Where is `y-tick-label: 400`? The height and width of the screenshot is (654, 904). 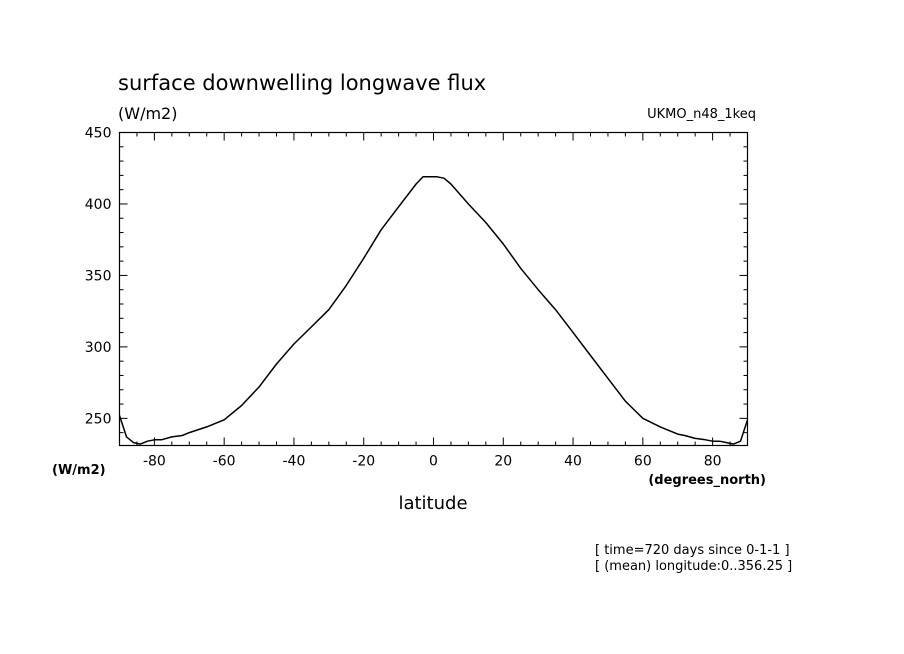 y-tick-label: 400 is located at coordinates (98, 205).